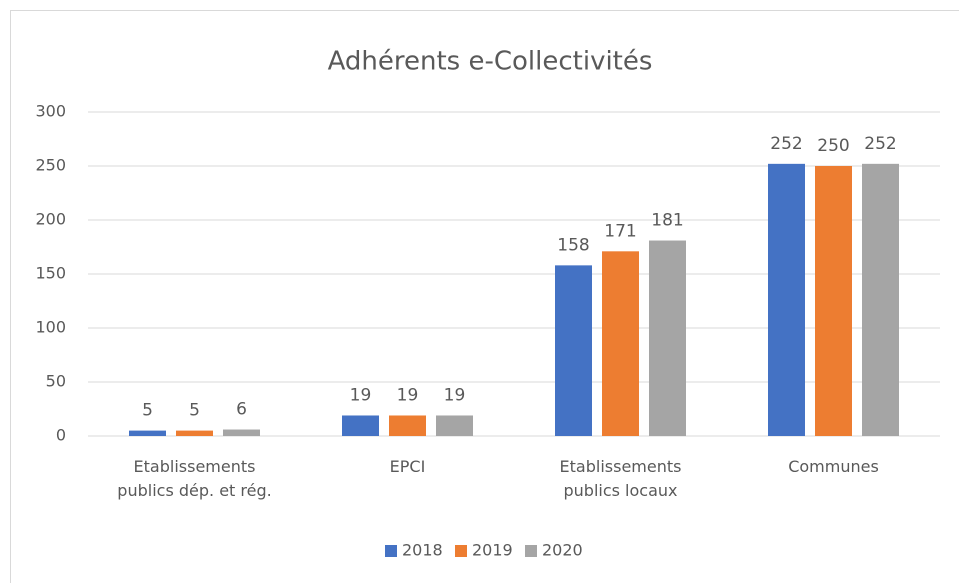 The width and height of the screenshot is (959, 583). Describe the element at coordinates (573, 245) in the screenshot. I see `data-label: 158` at that location.